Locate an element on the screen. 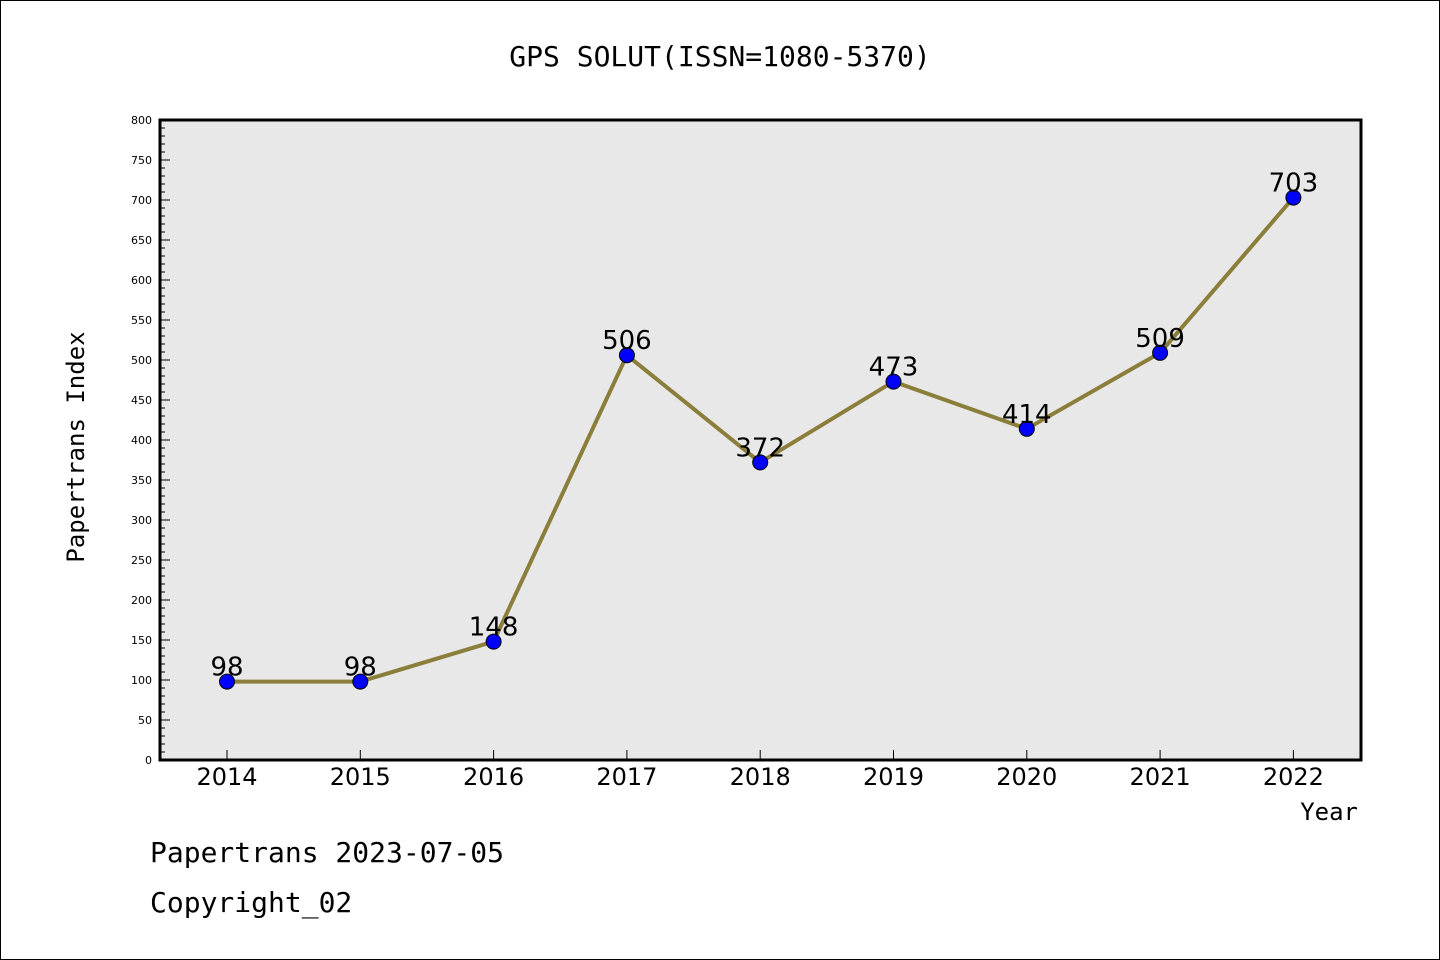 The image size is (1440, 960). x-axis: 2014 2015 2016 2017 2018 2019 2020 2021 2022 is located at coordinates (760, 770).